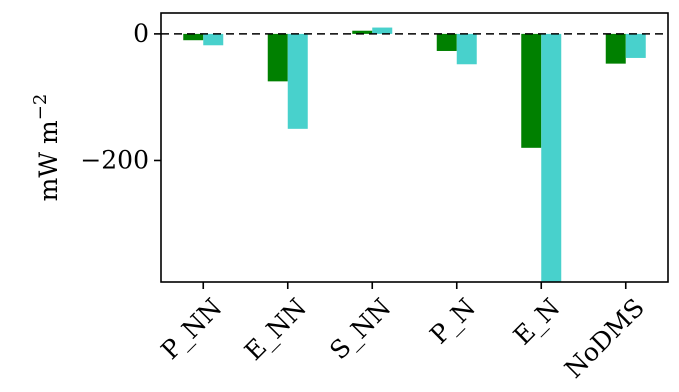 This screenshot has width=679, height=392. What do you see at coordinates (362, 32) in the screenshot?
I see `bar-S_NN-series1` at bounding box center [362, 32].